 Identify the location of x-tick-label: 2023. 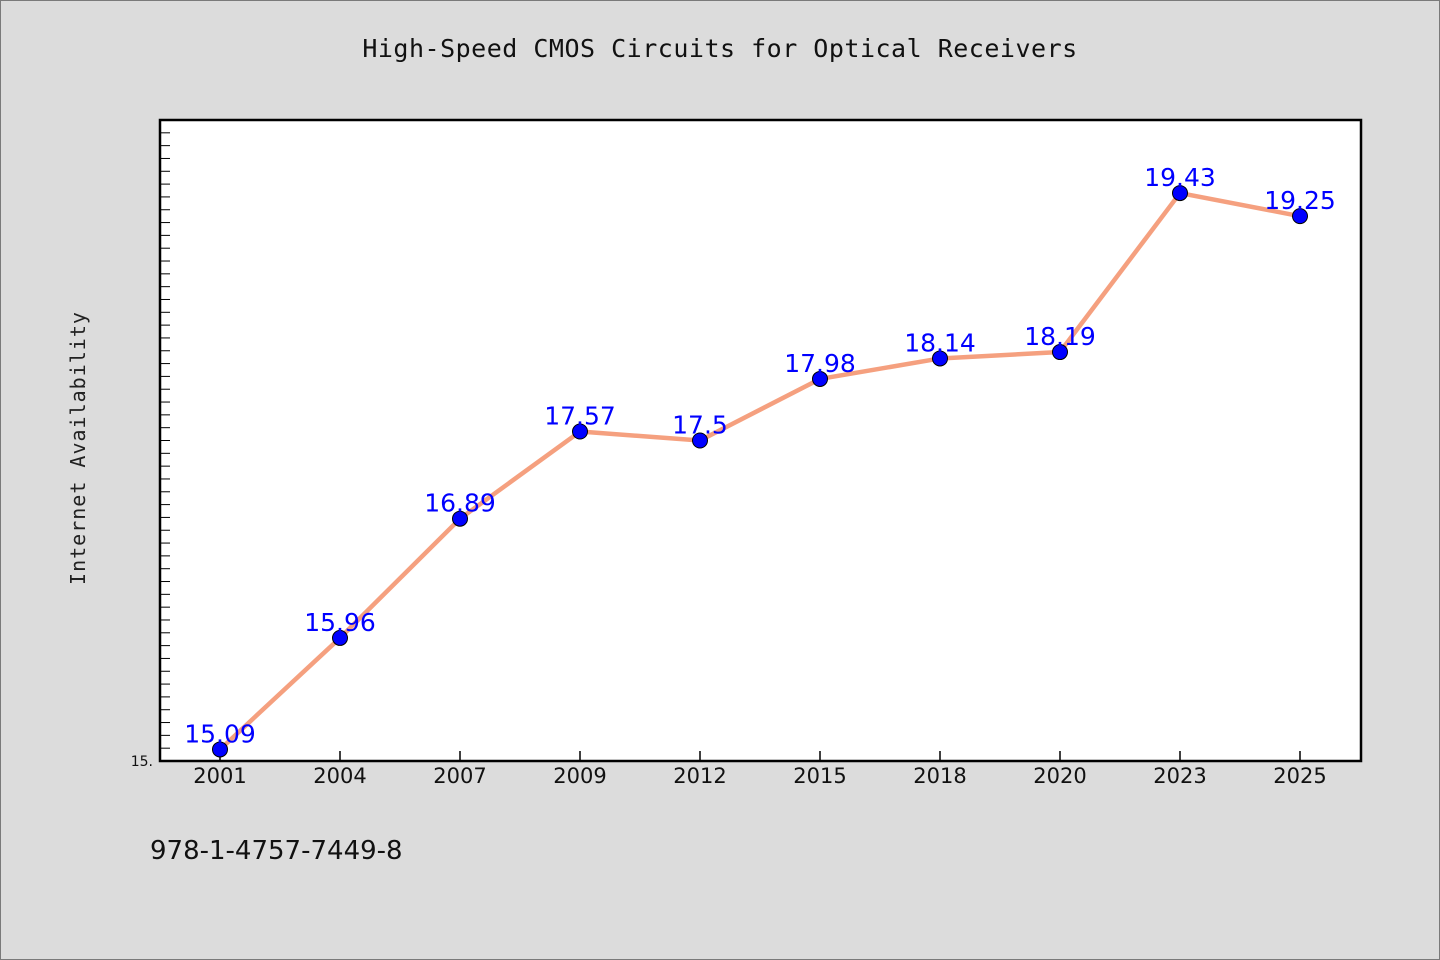
(1179, 776).